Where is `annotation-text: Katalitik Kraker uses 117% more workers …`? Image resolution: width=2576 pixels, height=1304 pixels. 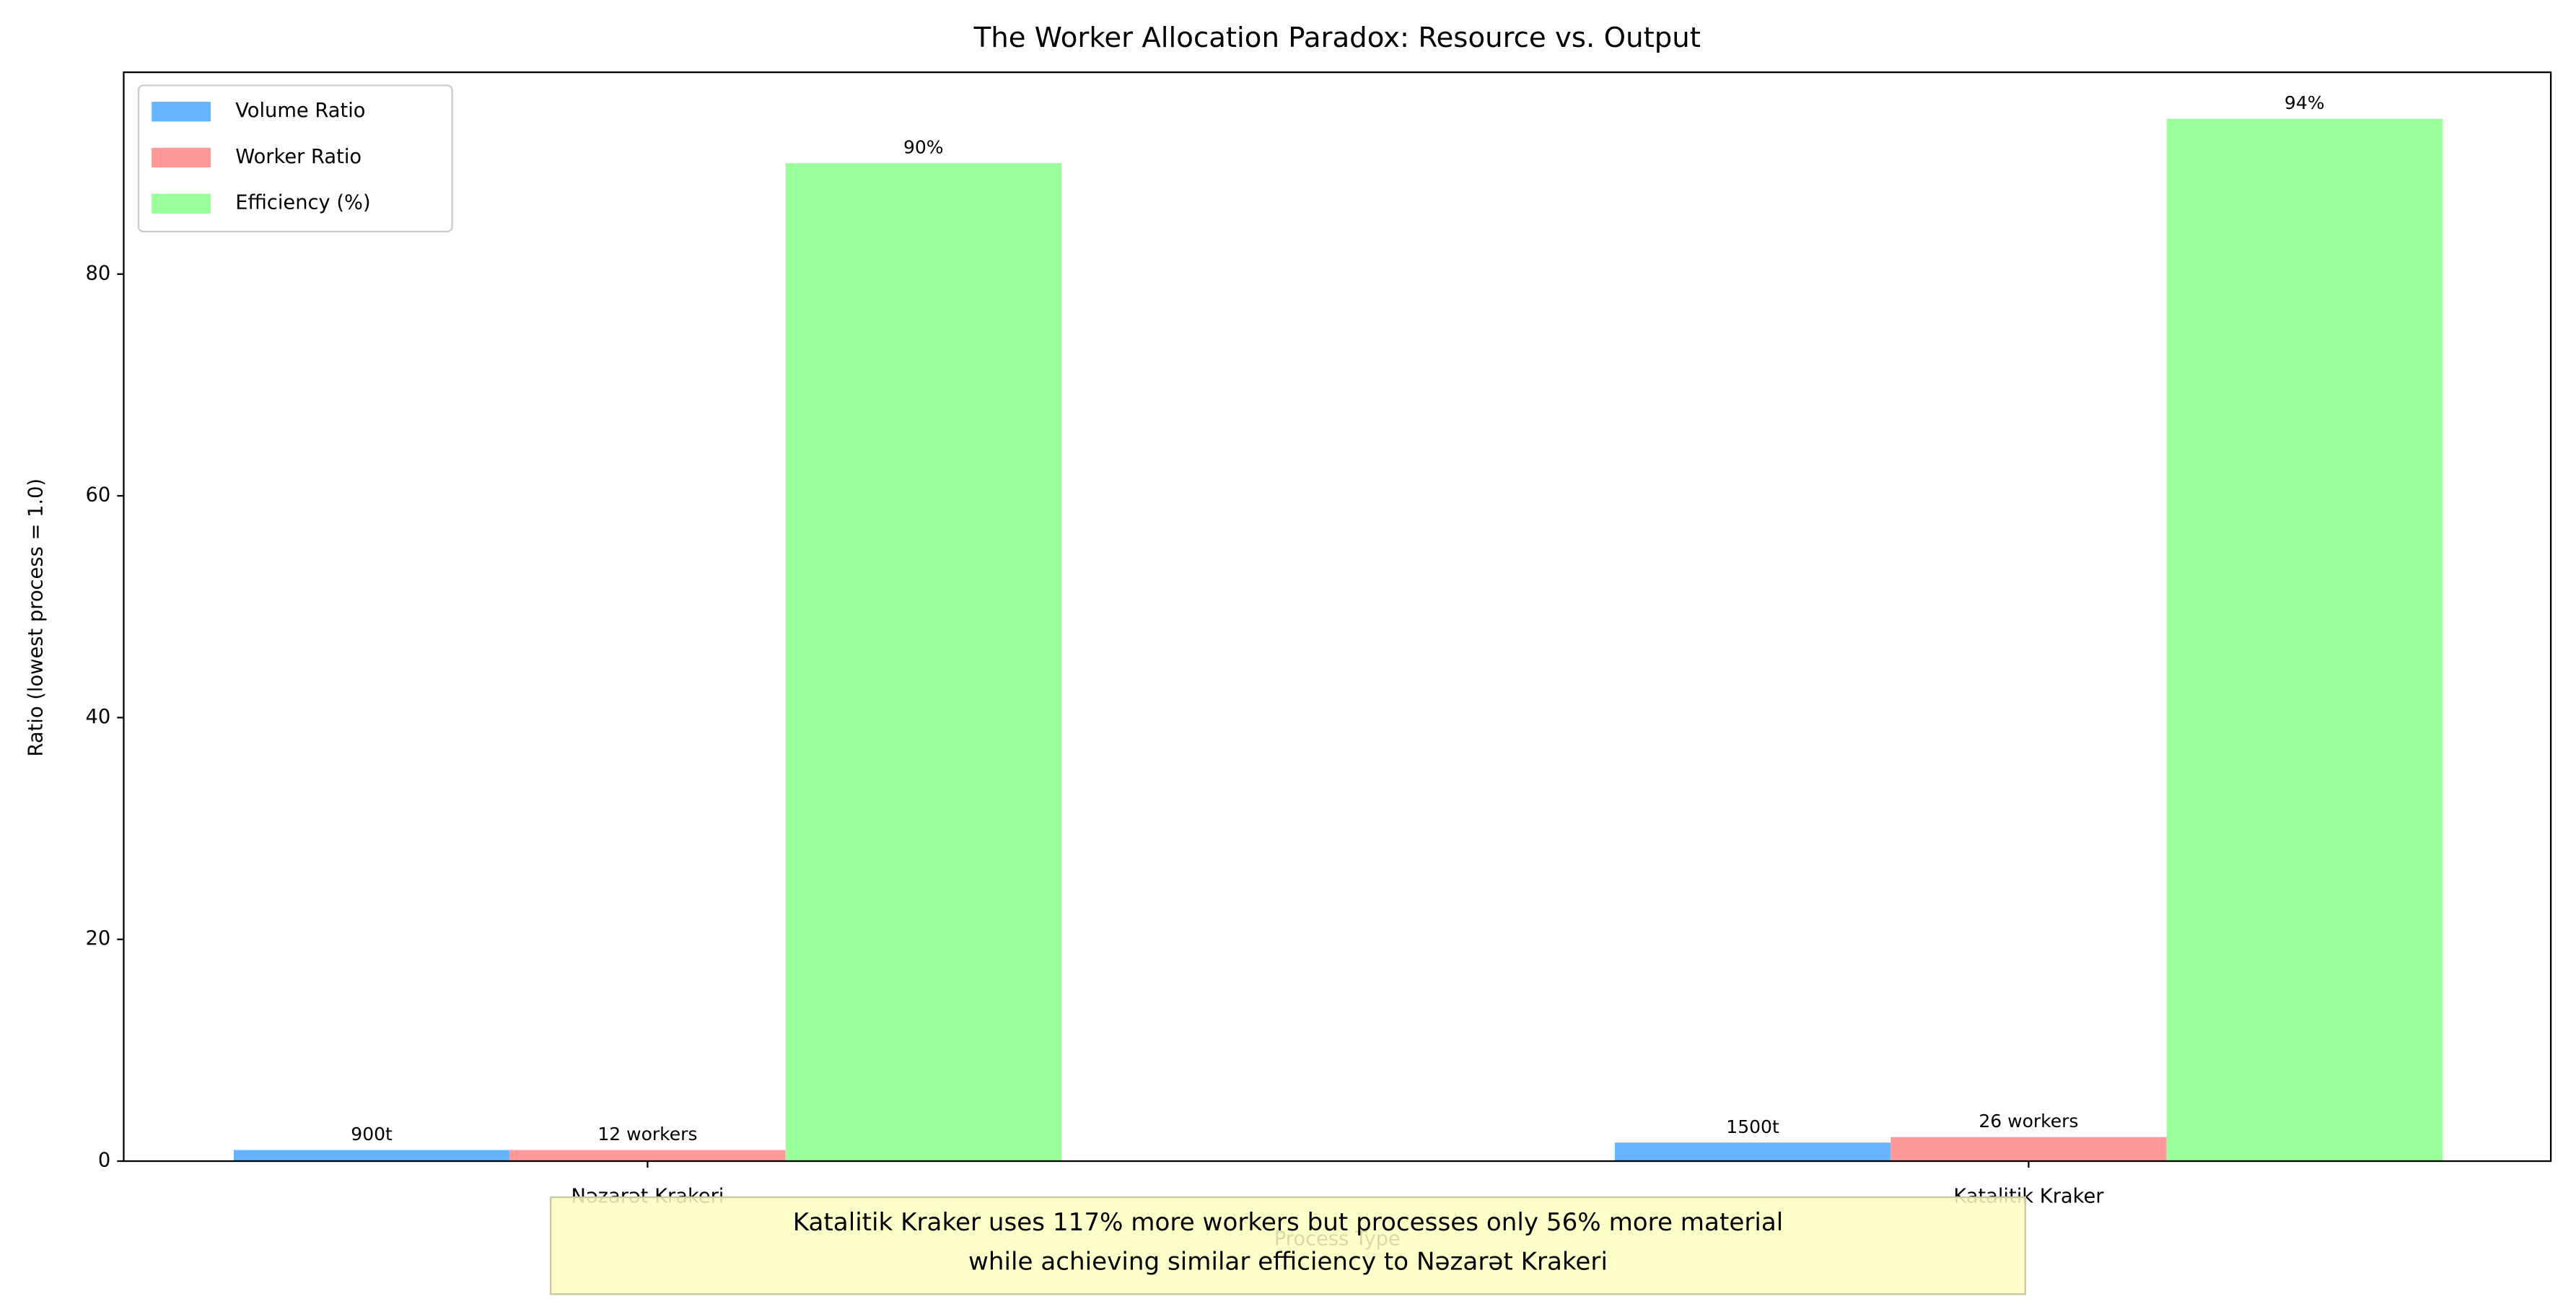
annotation-text: Katalitik Kraker uses 117% more workers … is located at coordinates (1288, 1222).